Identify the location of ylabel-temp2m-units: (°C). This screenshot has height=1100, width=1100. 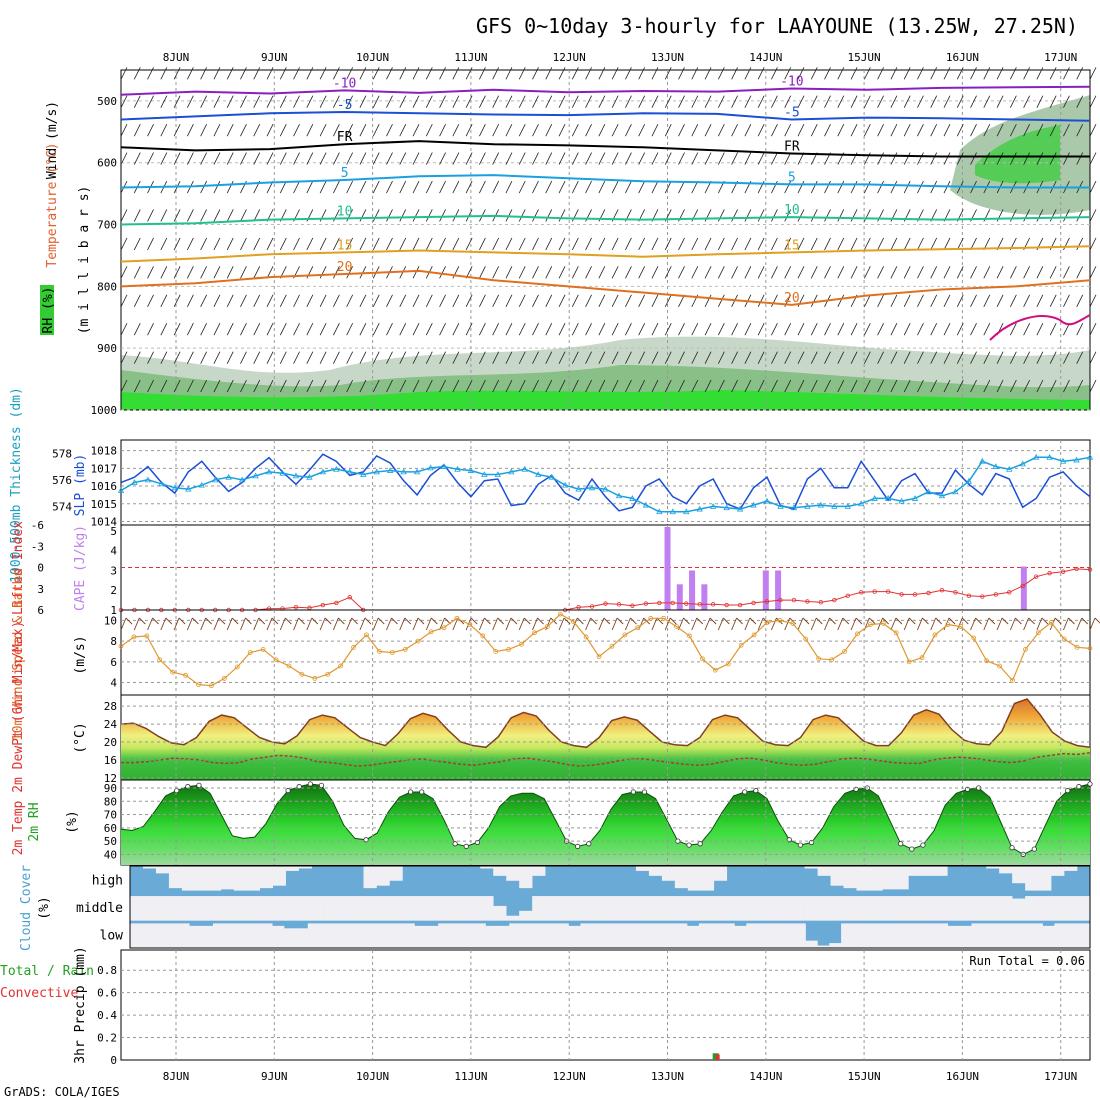
(80, 737).